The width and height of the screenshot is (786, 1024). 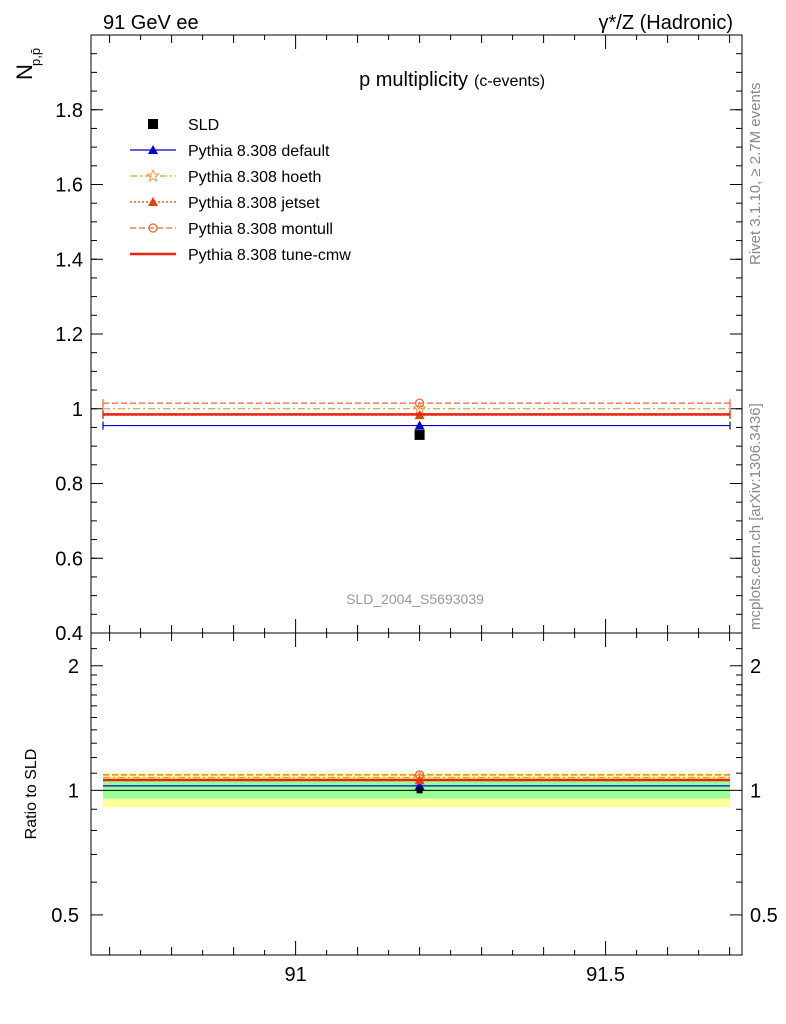 I want to click on y-axis-title: N p,p̄, so click(x=27, y=64).